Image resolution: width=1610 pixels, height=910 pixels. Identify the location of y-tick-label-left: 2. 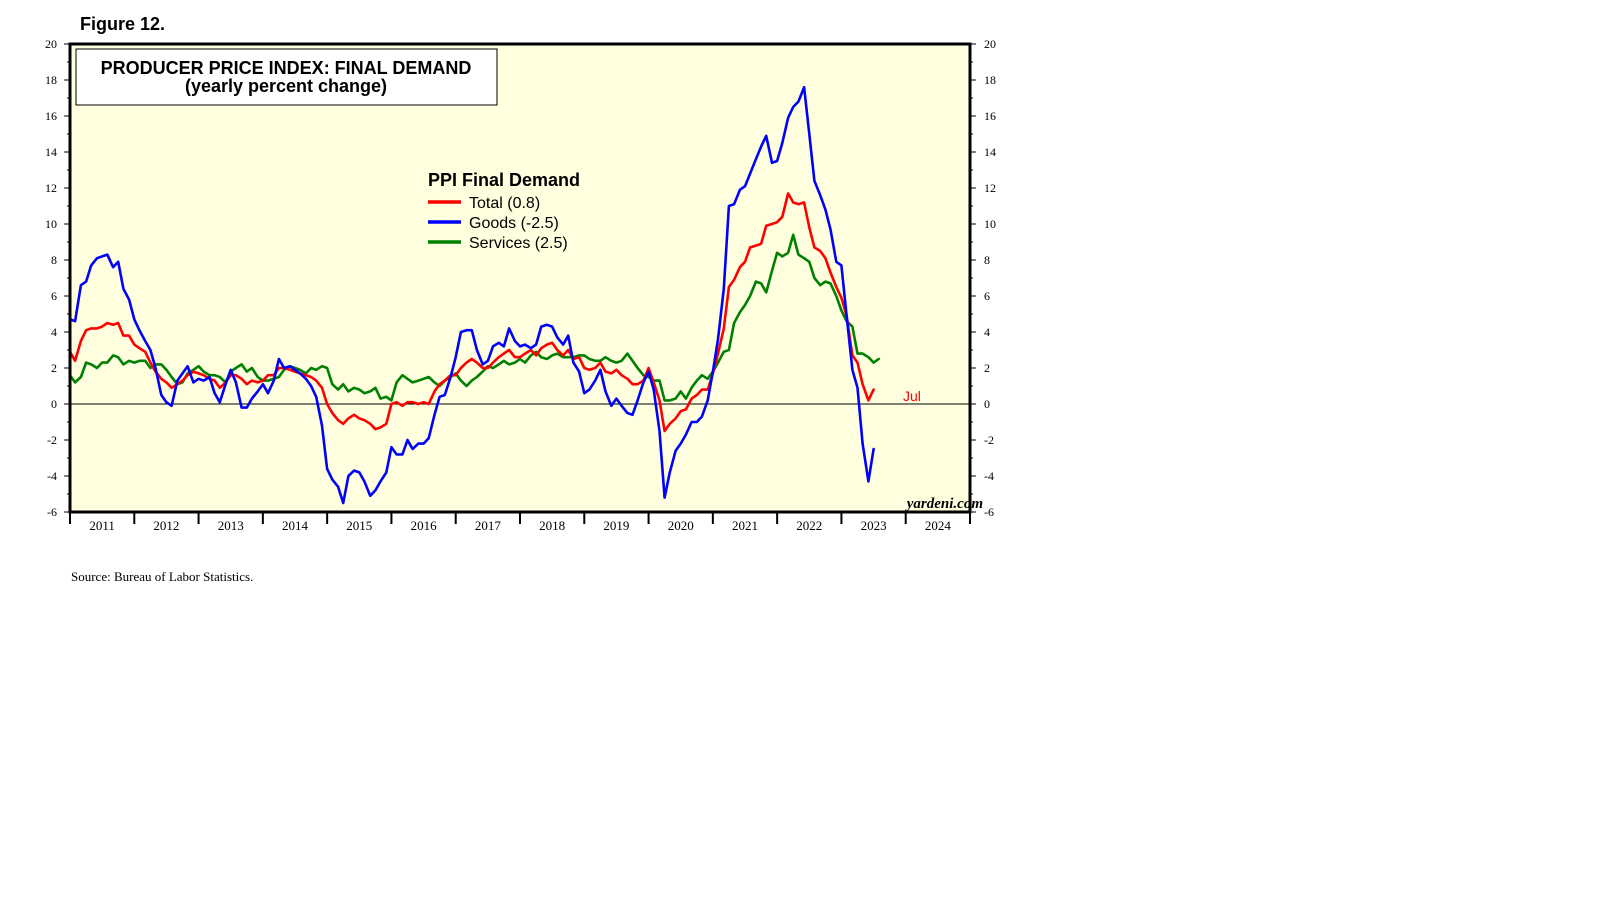
(54, 368).